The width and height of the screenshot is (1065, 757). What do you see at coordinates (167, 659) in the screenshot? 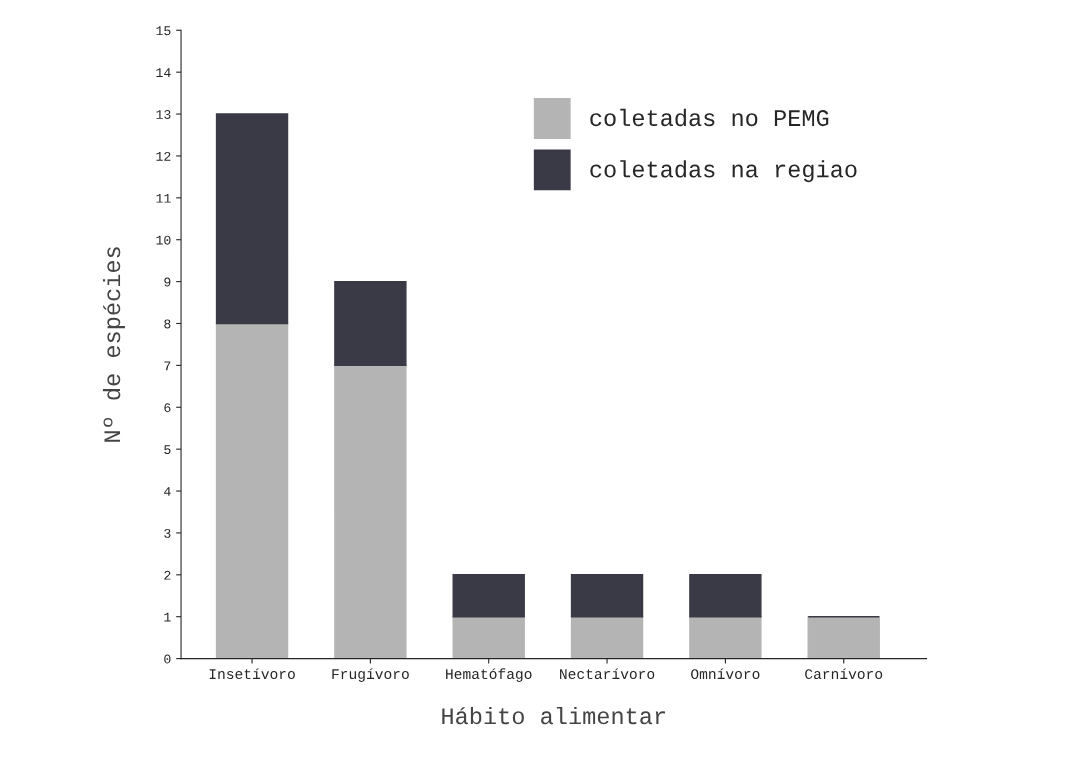
I see `y-tick-label: 0` at bounding box center [167, 659].